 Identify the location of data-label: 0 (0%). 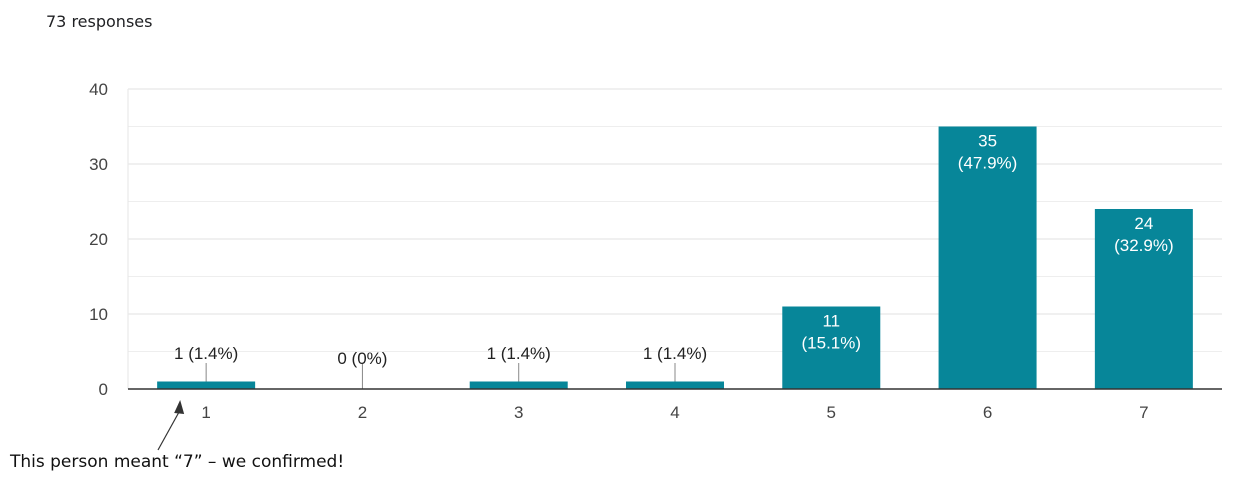
(362, 358).